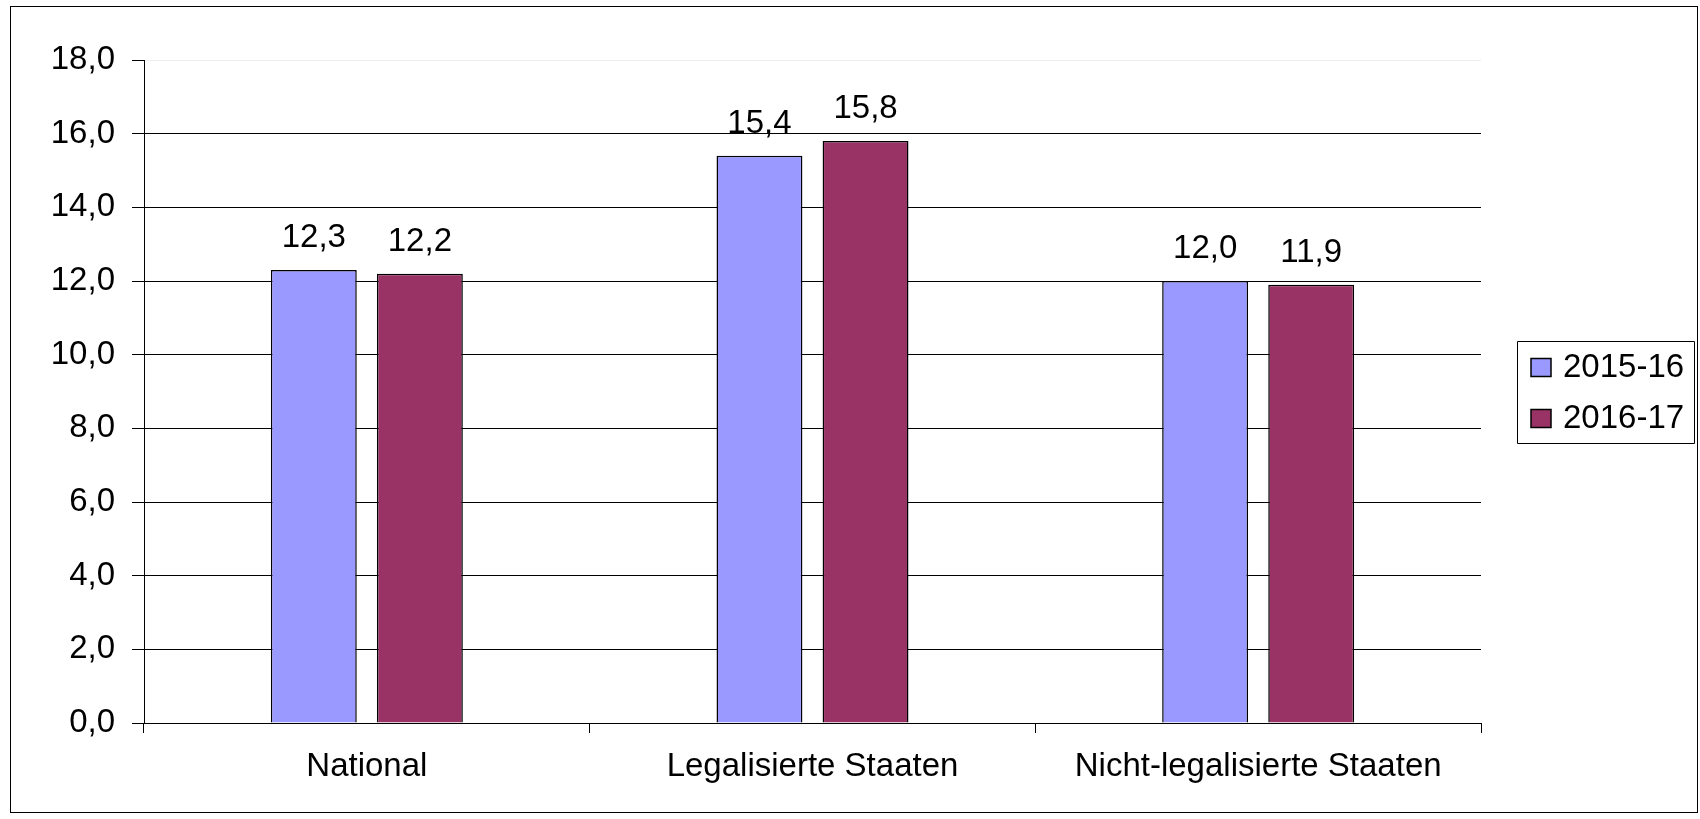 The width and height of the screenshot is (1700, 819). Describe the element at coordinates (1624, 365) in the screenshot. I see `legend-label: 2015-16` at that location.